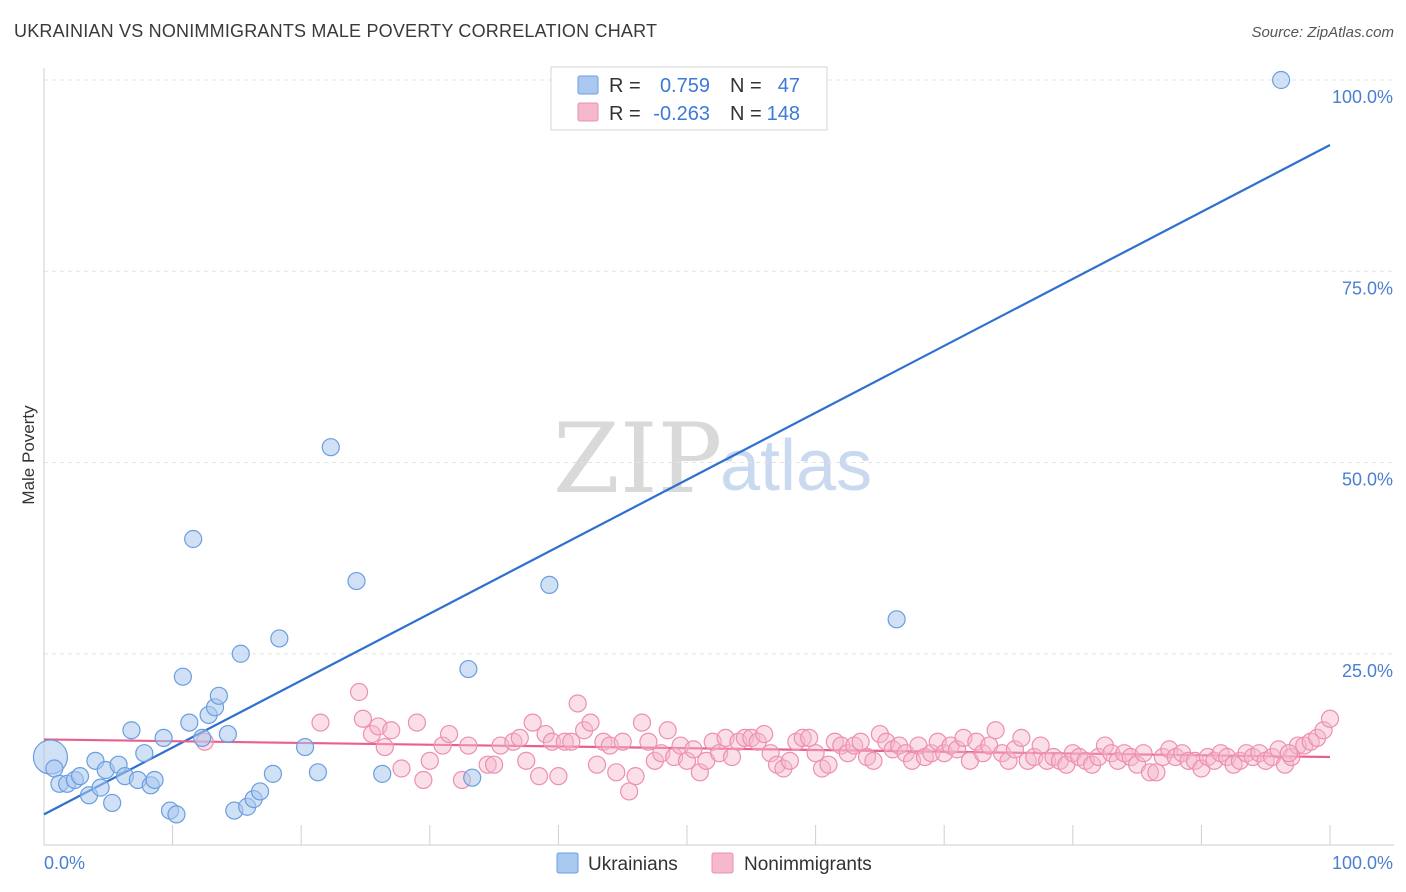  Describe the element at coordinates (681, 114) in the screenshot. I see `legend-r-value-2: -0.263` at that location.